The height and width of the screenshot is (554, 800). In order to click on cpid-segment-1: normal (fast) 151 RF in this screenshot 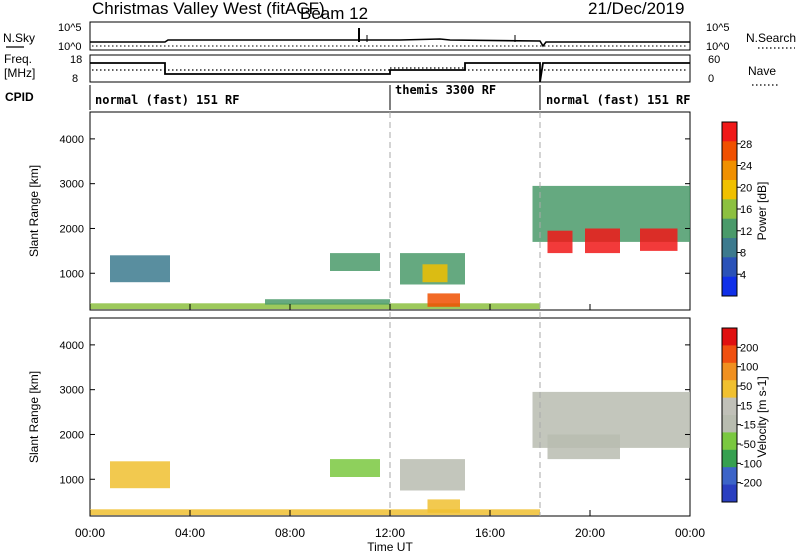, I will do `click(167, 100)`.